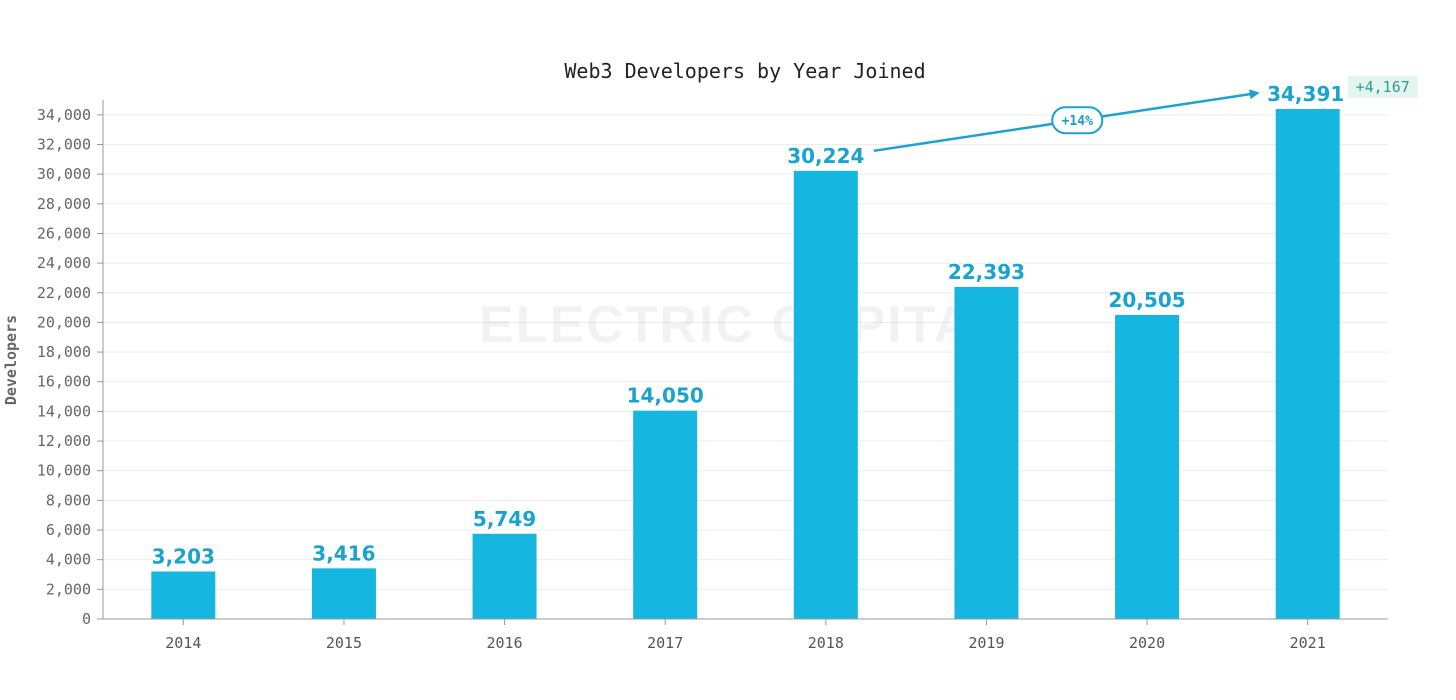 Image resolution: width=1456 pixels, height=700 pixels. I want to click on x-tick-label-2014: 2014, so click(183, 643).